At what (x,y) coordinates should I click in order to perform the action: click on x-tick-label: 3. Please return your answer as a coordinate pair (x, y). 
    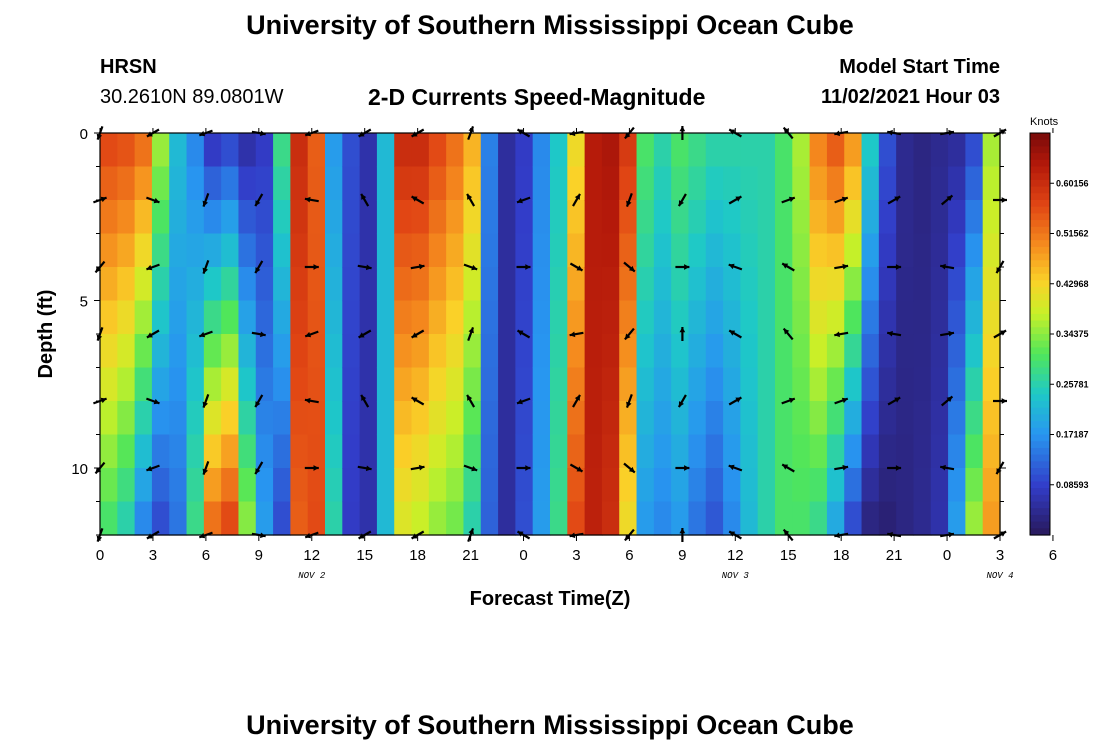
    Looking at the image, I should click on (153, 555).